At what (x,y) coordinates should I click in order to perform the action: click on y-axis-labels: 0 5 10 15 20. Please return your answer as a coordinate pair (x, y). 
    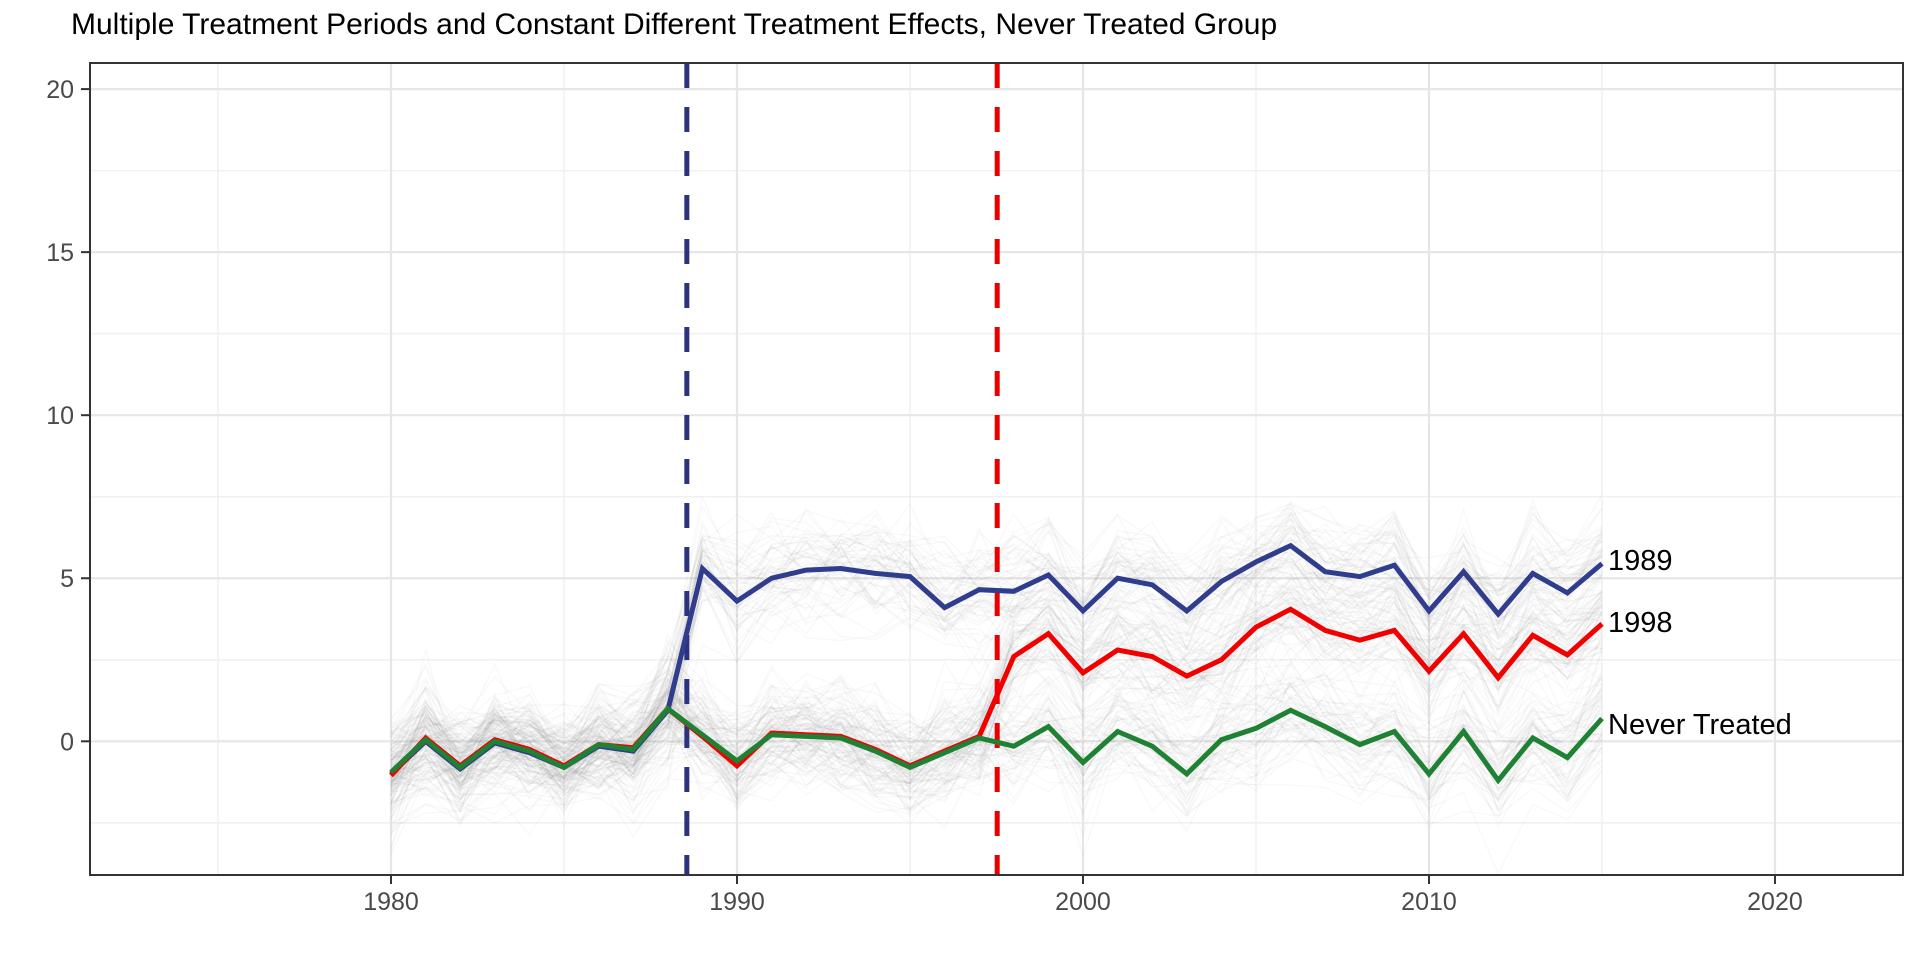
    Looking at the image, I should click on (60, 416).